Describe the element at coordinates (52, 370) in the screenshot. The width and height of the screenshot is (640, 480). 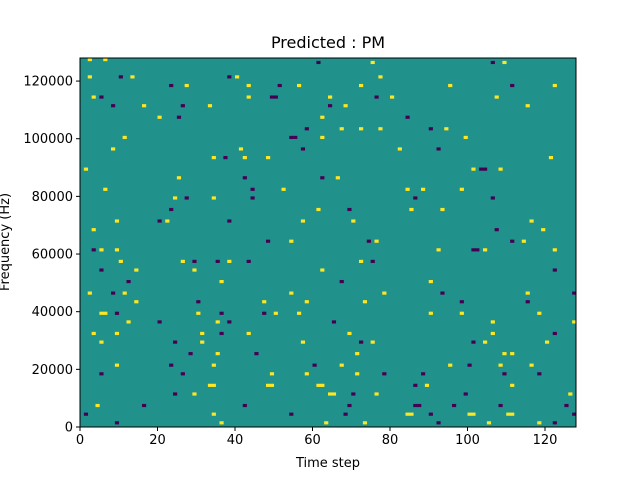
I see `y-tick-label-1: 20000` at that location.